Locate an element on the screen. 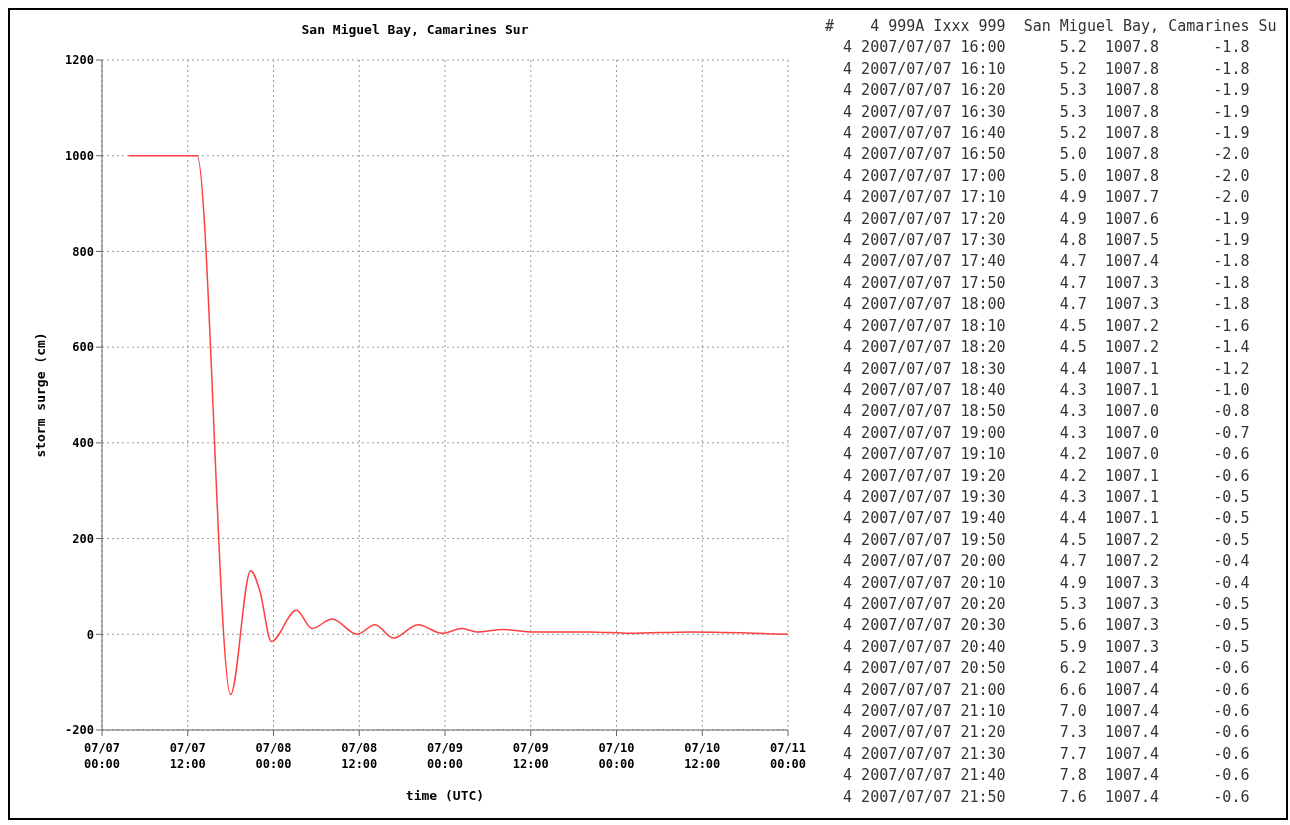 Image resolution: width=1290 pixels, height=825 pixels. x-tick-label: 07/11 00:00 is located at coordinates (788, 756).